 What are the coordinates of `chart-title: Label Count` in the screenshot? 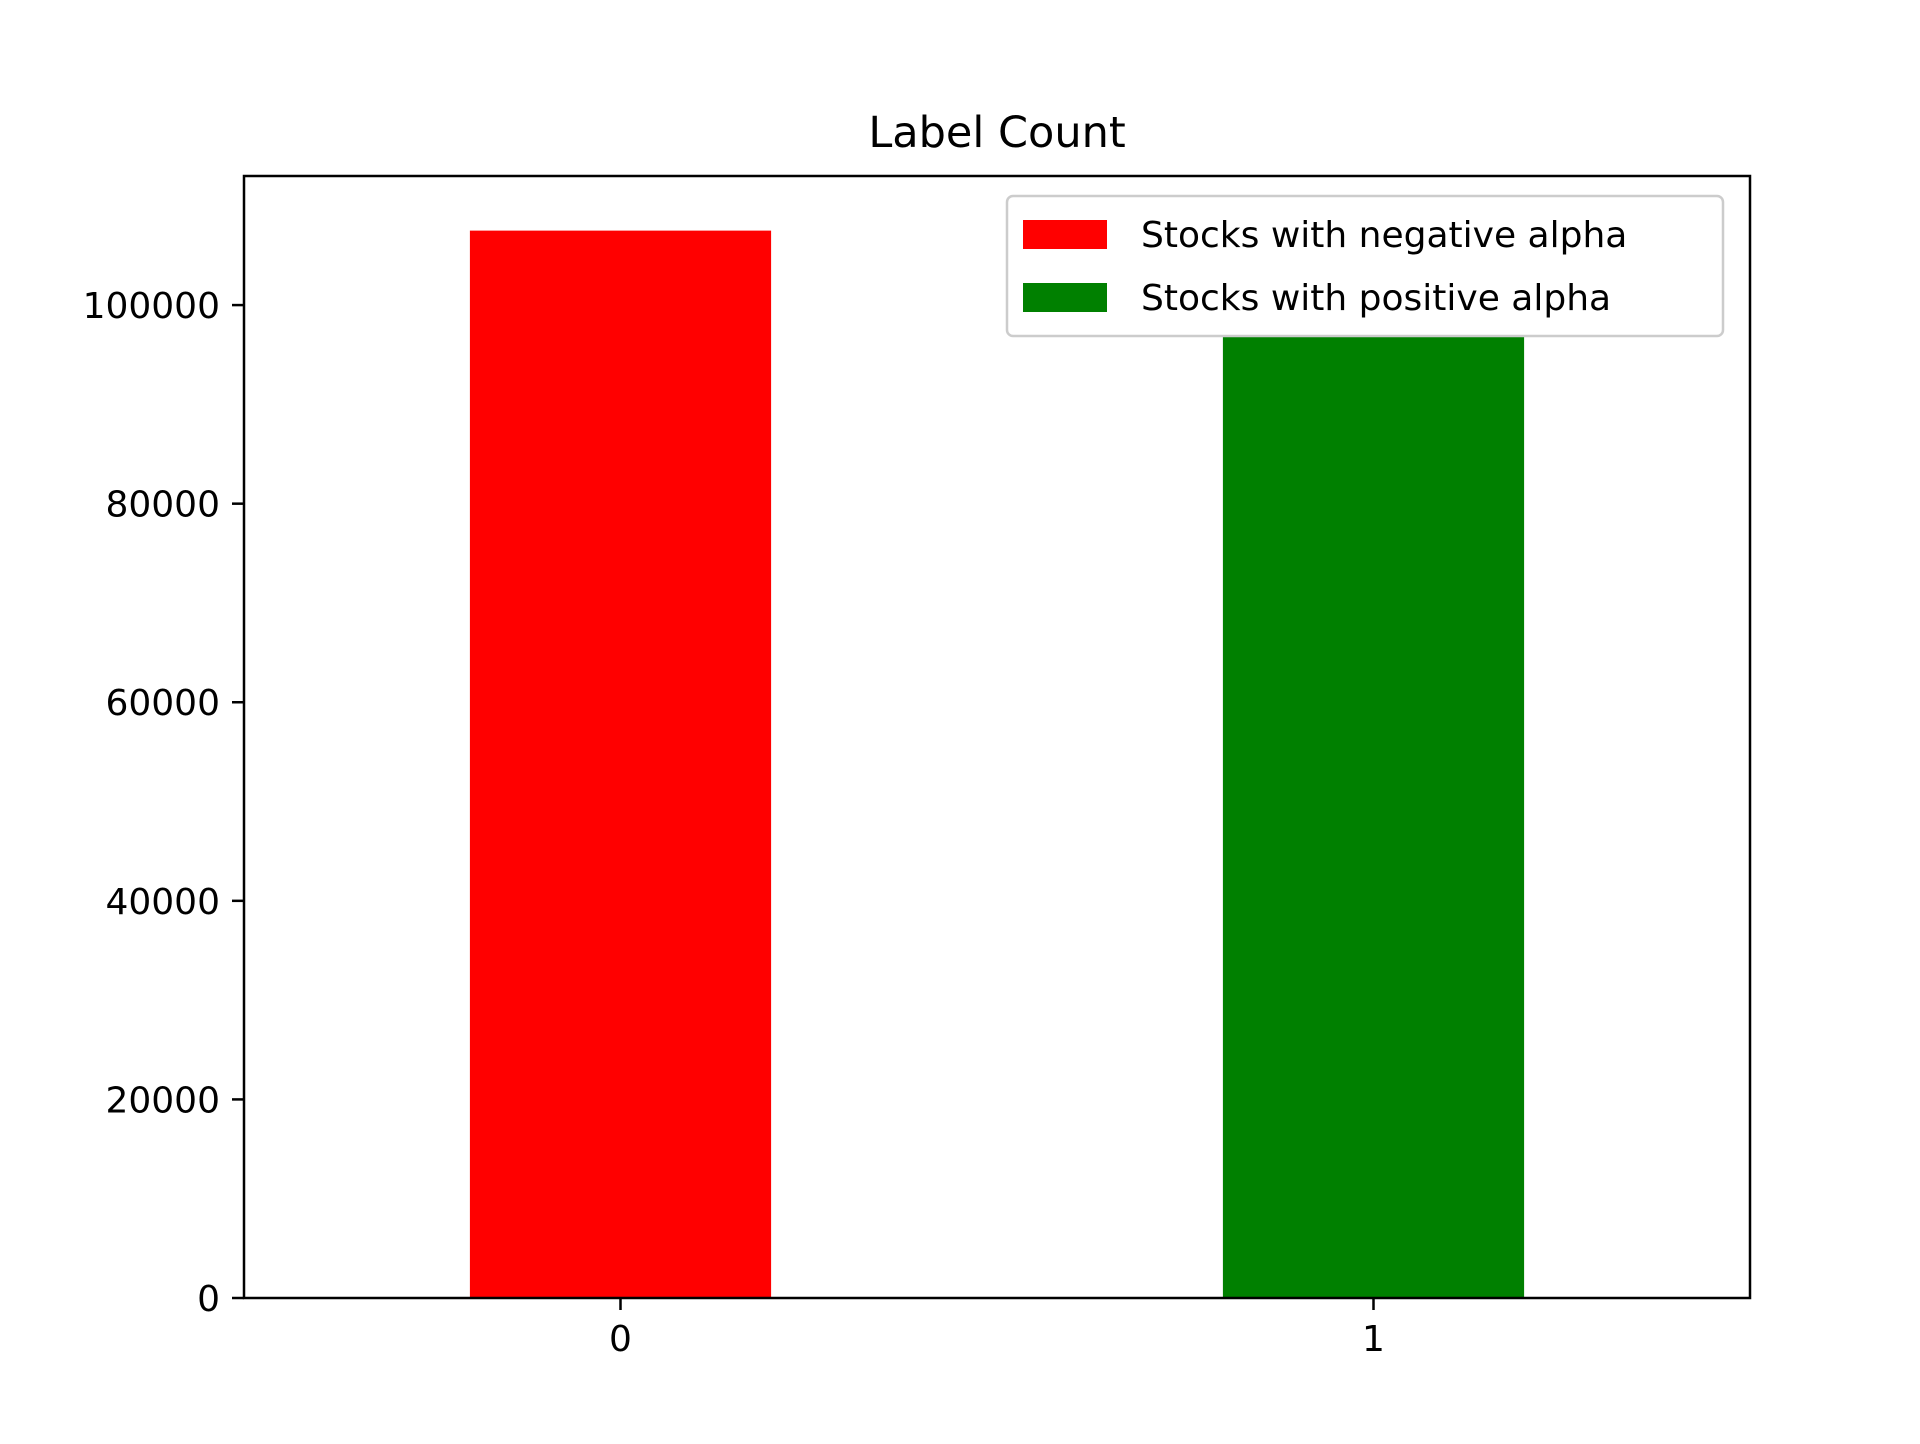 It's located at (996, 133).